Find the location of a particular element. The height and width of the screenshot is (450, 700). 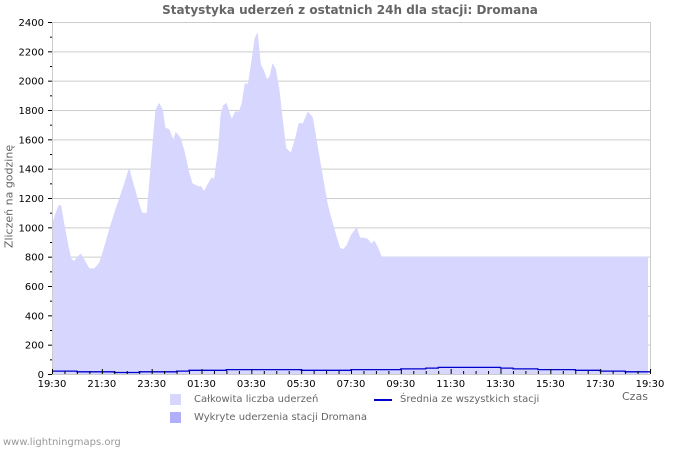

svg-text: 1800 is located at coordinates (31, 111).